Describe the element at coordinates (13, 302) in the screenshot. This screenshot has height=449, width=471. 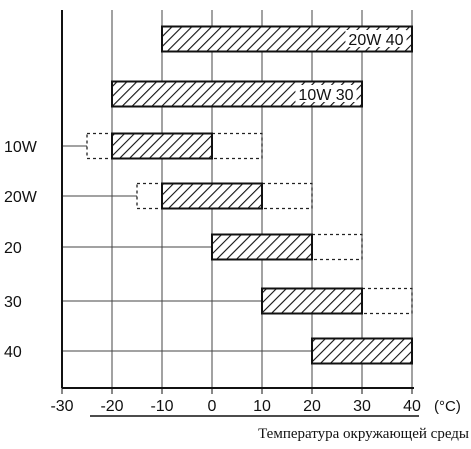
I see `category-label: 30` at that location.